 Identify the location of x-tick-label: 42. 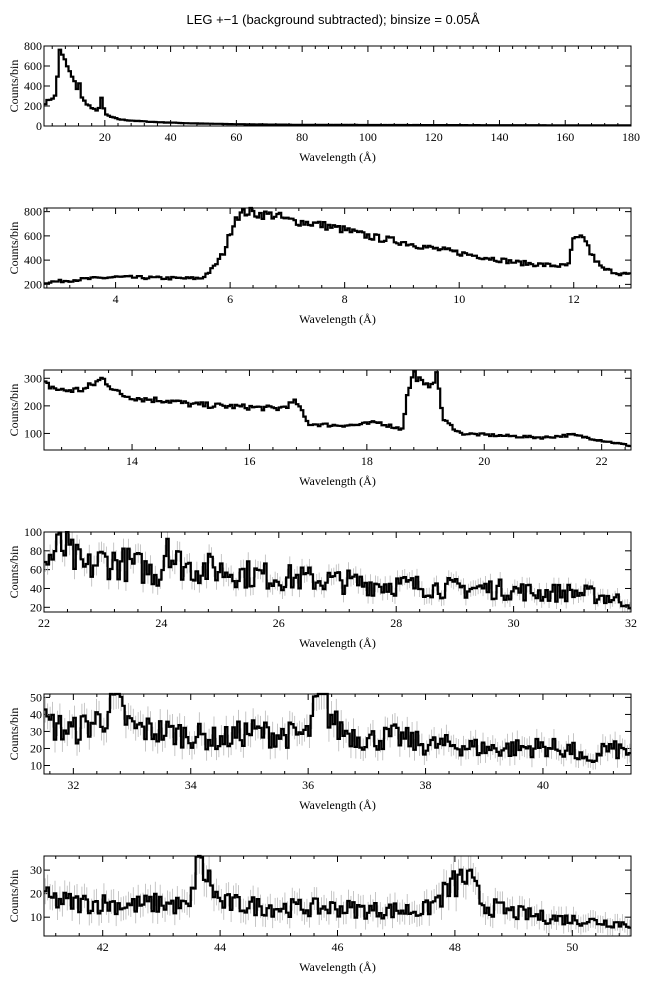
(103, 947).